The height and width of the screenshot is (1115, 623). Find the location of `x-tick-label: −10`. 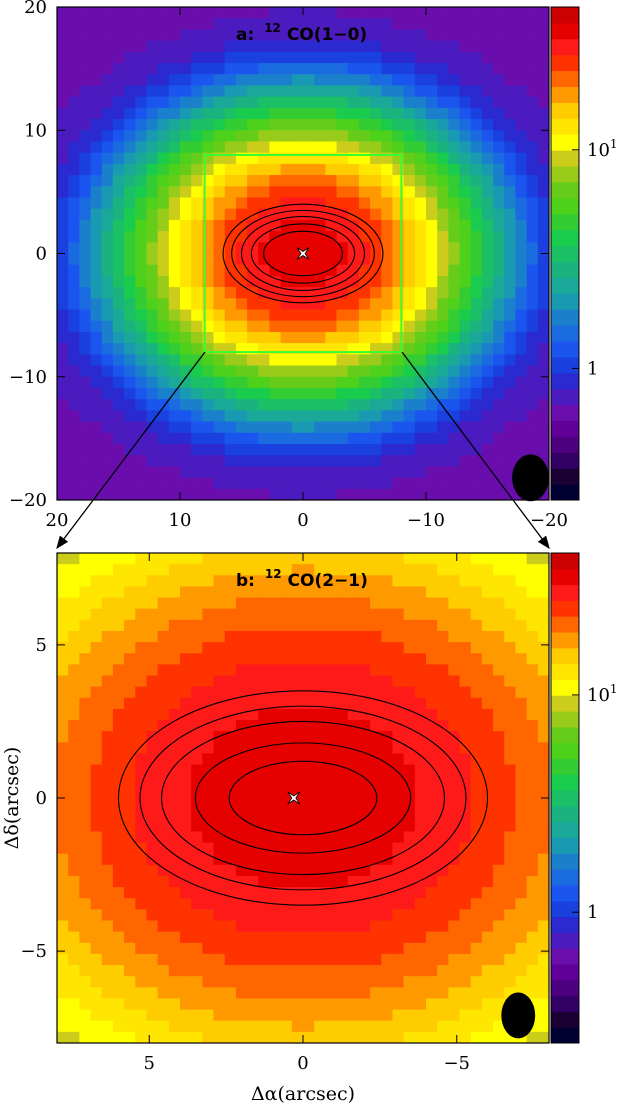

x-tick-label: −10 is located at coordinates (426, 520).